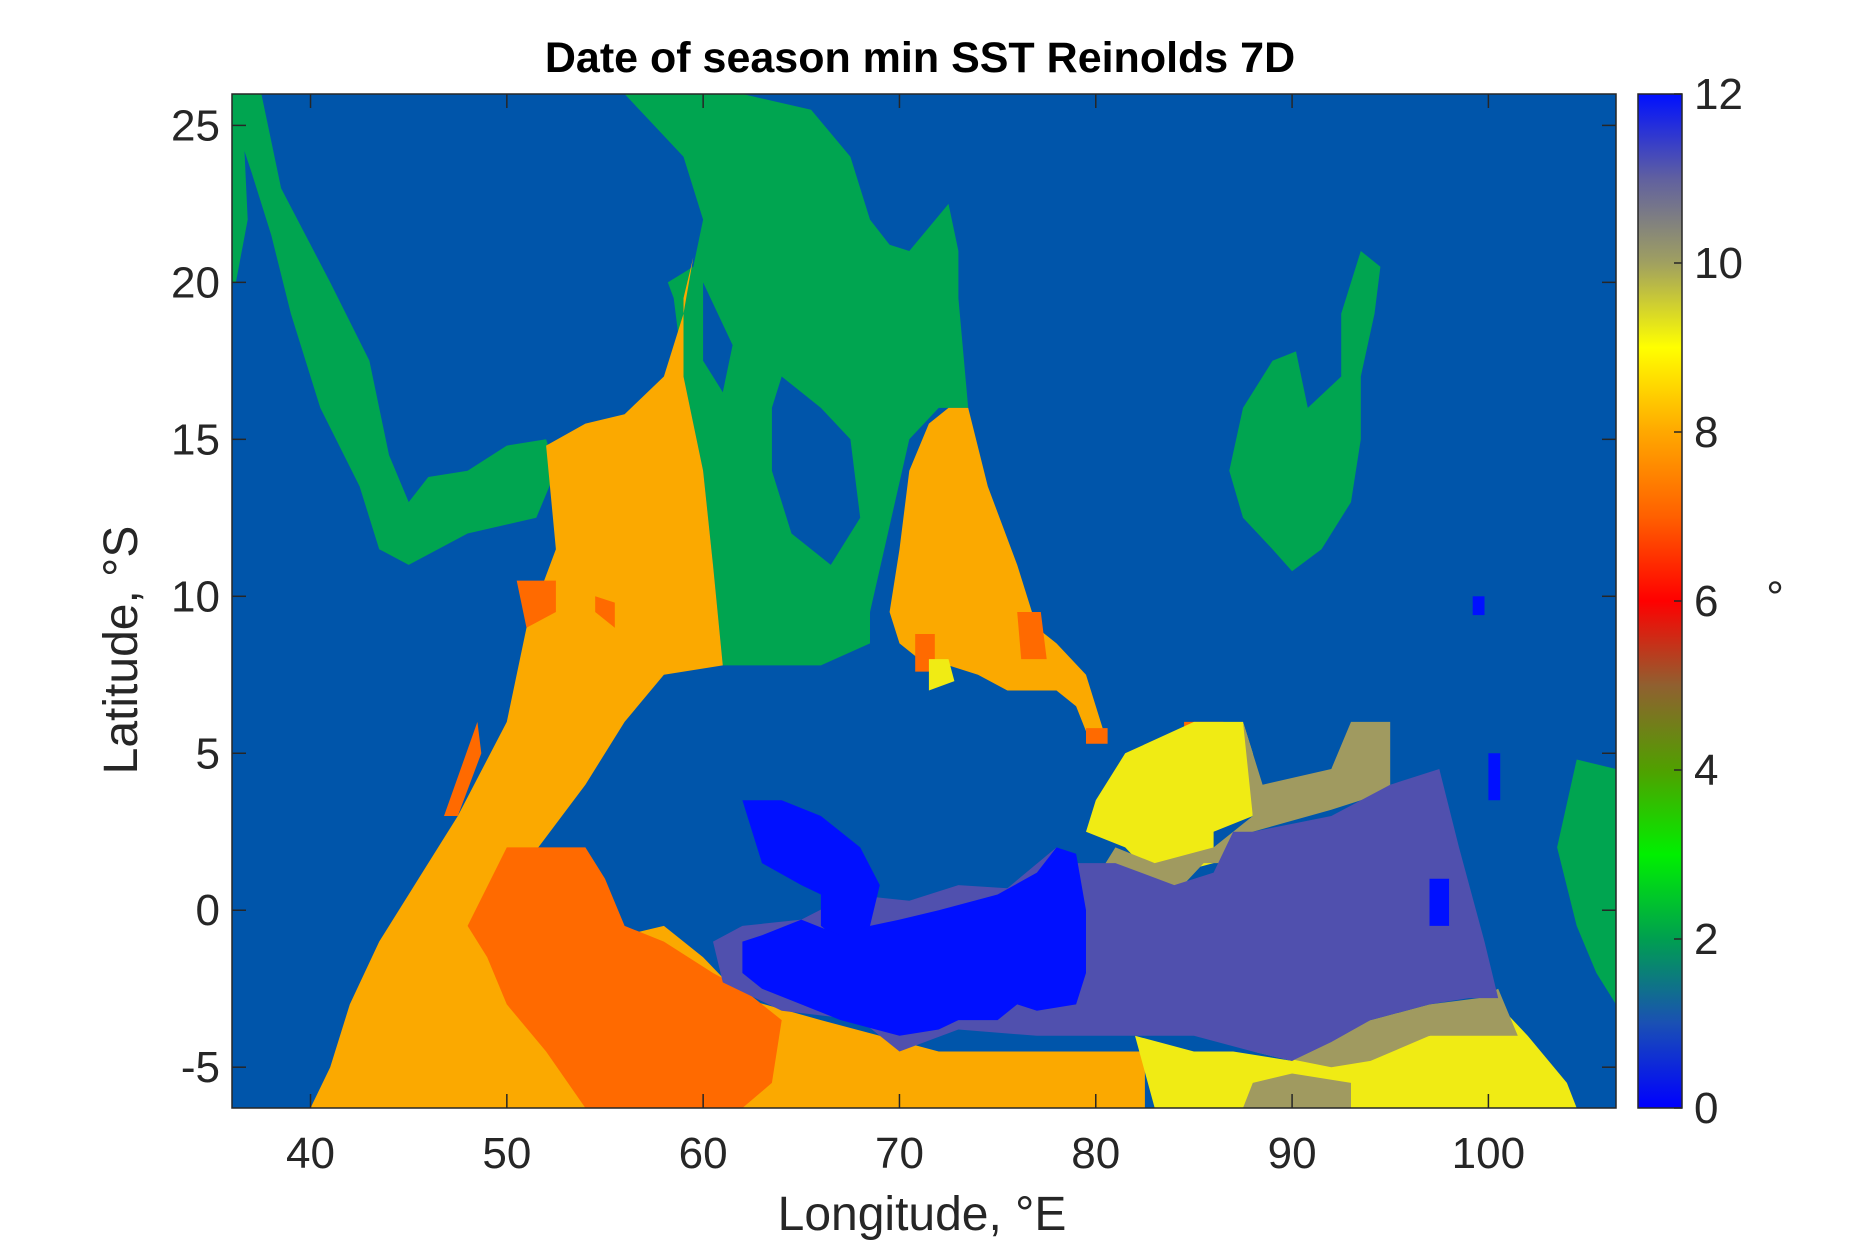 The width and height of the screenshot is (1875, 1255). I want to click on region-darkorange-sri-lanka, so click(1097, 736).